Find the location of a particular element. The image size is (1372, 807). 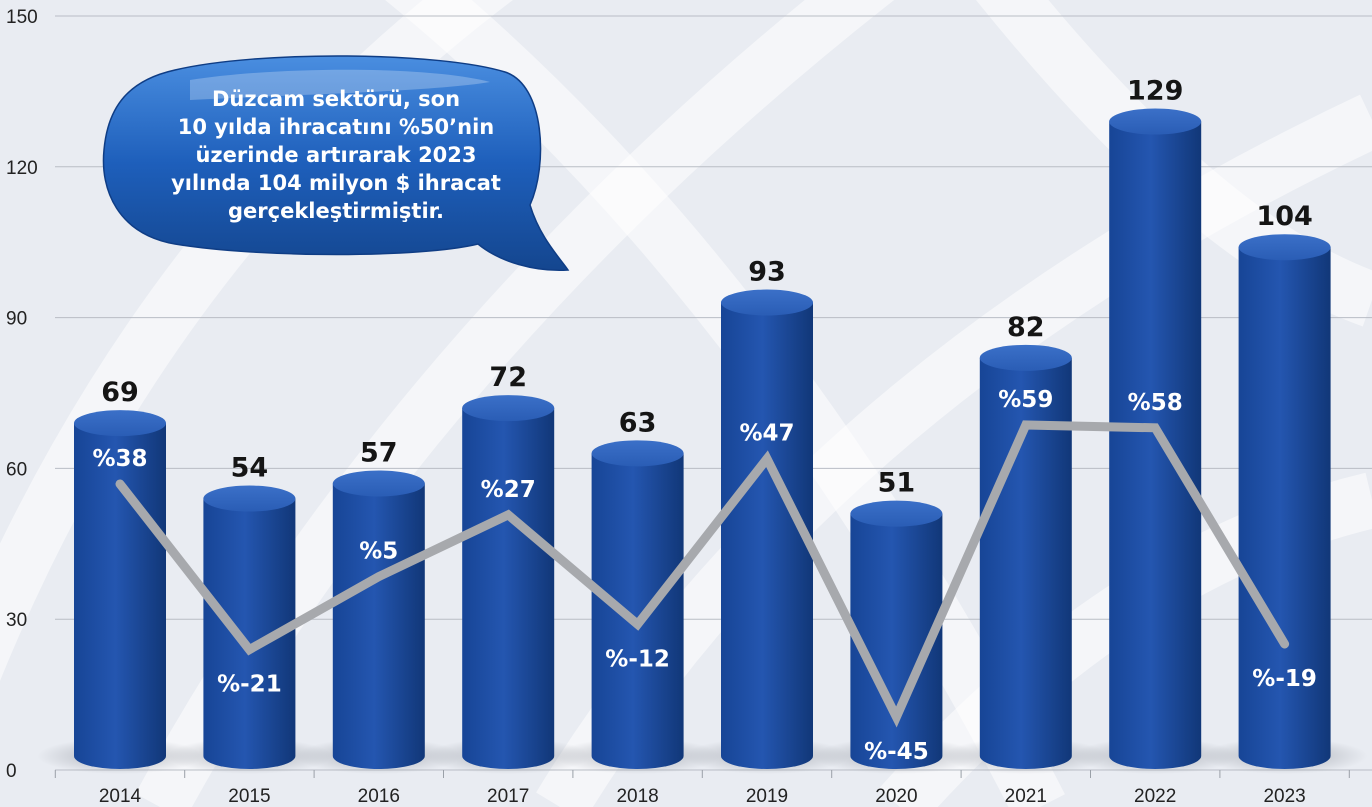

growth-percent-label: %38 is located at coordinates (119, 459).